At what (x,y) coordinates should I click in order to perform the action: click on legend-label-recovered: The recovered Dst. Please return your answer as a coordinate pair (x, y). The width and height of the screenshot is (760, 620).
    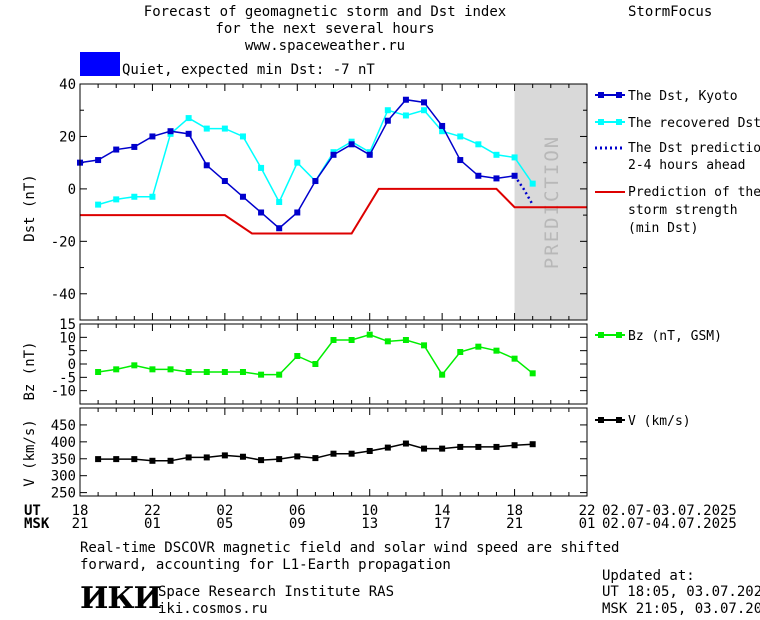
    Looking at the image, I should click on (694, 123).